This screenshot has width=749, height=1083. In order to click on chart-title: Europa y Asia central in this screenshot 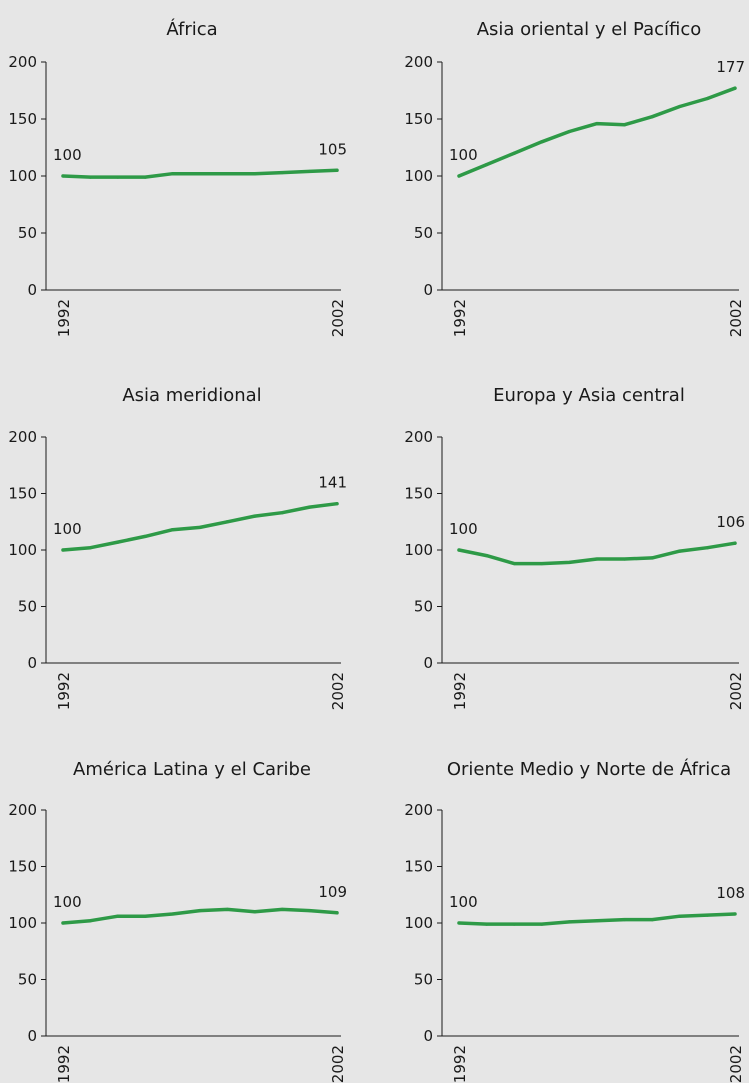, I will do `click(589, 395)`.